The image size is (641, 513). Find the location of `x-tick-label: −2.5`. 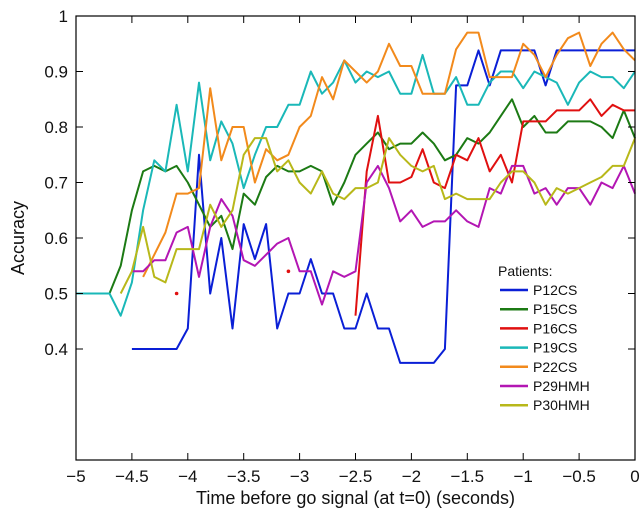

x-tick-label: −2.5 is located at coordinates (356, 476).